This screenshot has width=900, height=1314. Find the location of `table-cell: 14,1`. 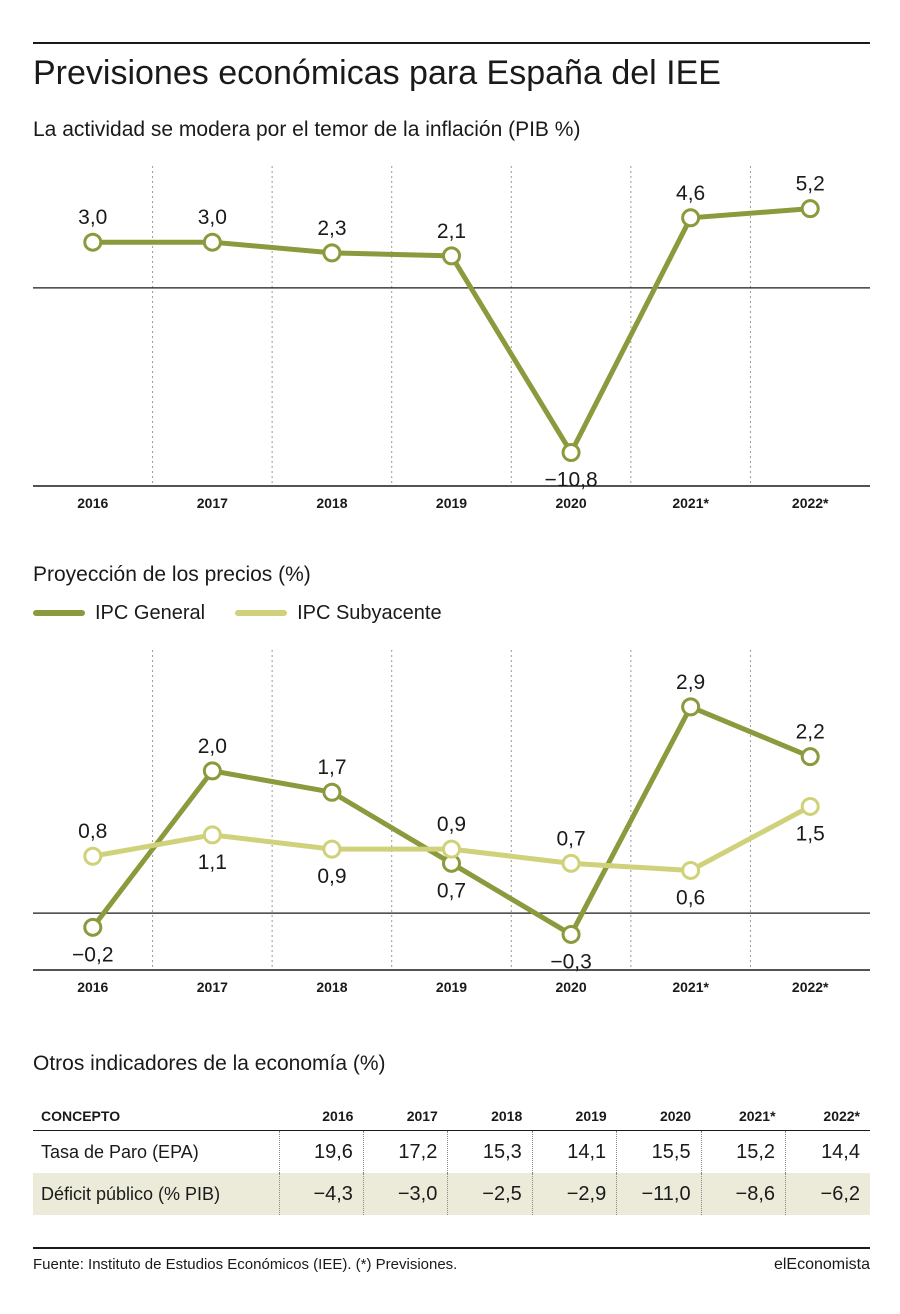

table-cell: 14,1 is located at coordinates (574, 1151).